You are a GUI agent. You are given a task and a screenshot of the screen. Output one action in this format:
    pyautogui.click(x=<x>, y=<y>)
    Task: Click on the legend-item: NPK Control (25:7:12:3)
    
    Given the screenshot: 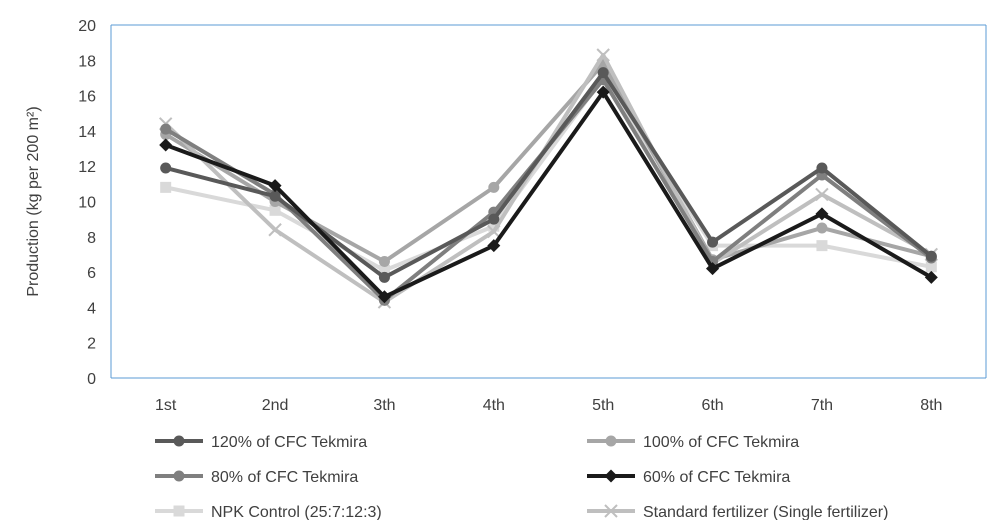 What is the action you would take?
    pyautogui.click(x=268, y=512)
    